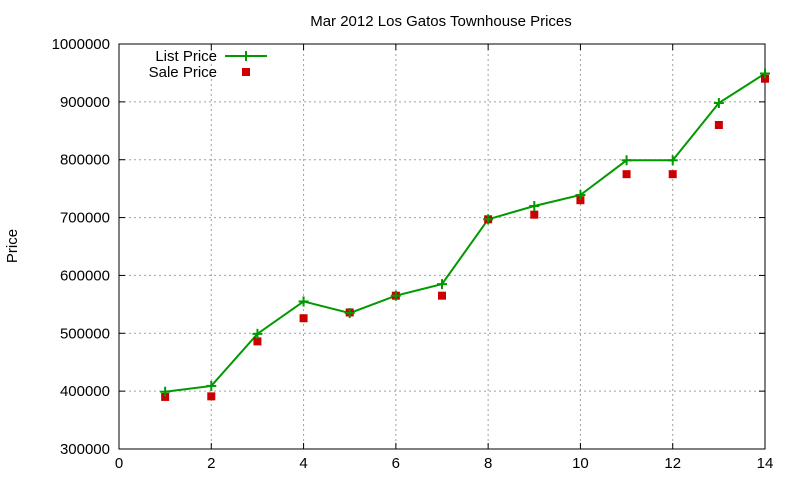 Image resolution: width=800 pixels, height=485 pixels. Describe the element at coordinates (441, 21) in the screenshot. I see `chart-title: Mar 2012 Los Gatos Townhouse Prices` at that location.